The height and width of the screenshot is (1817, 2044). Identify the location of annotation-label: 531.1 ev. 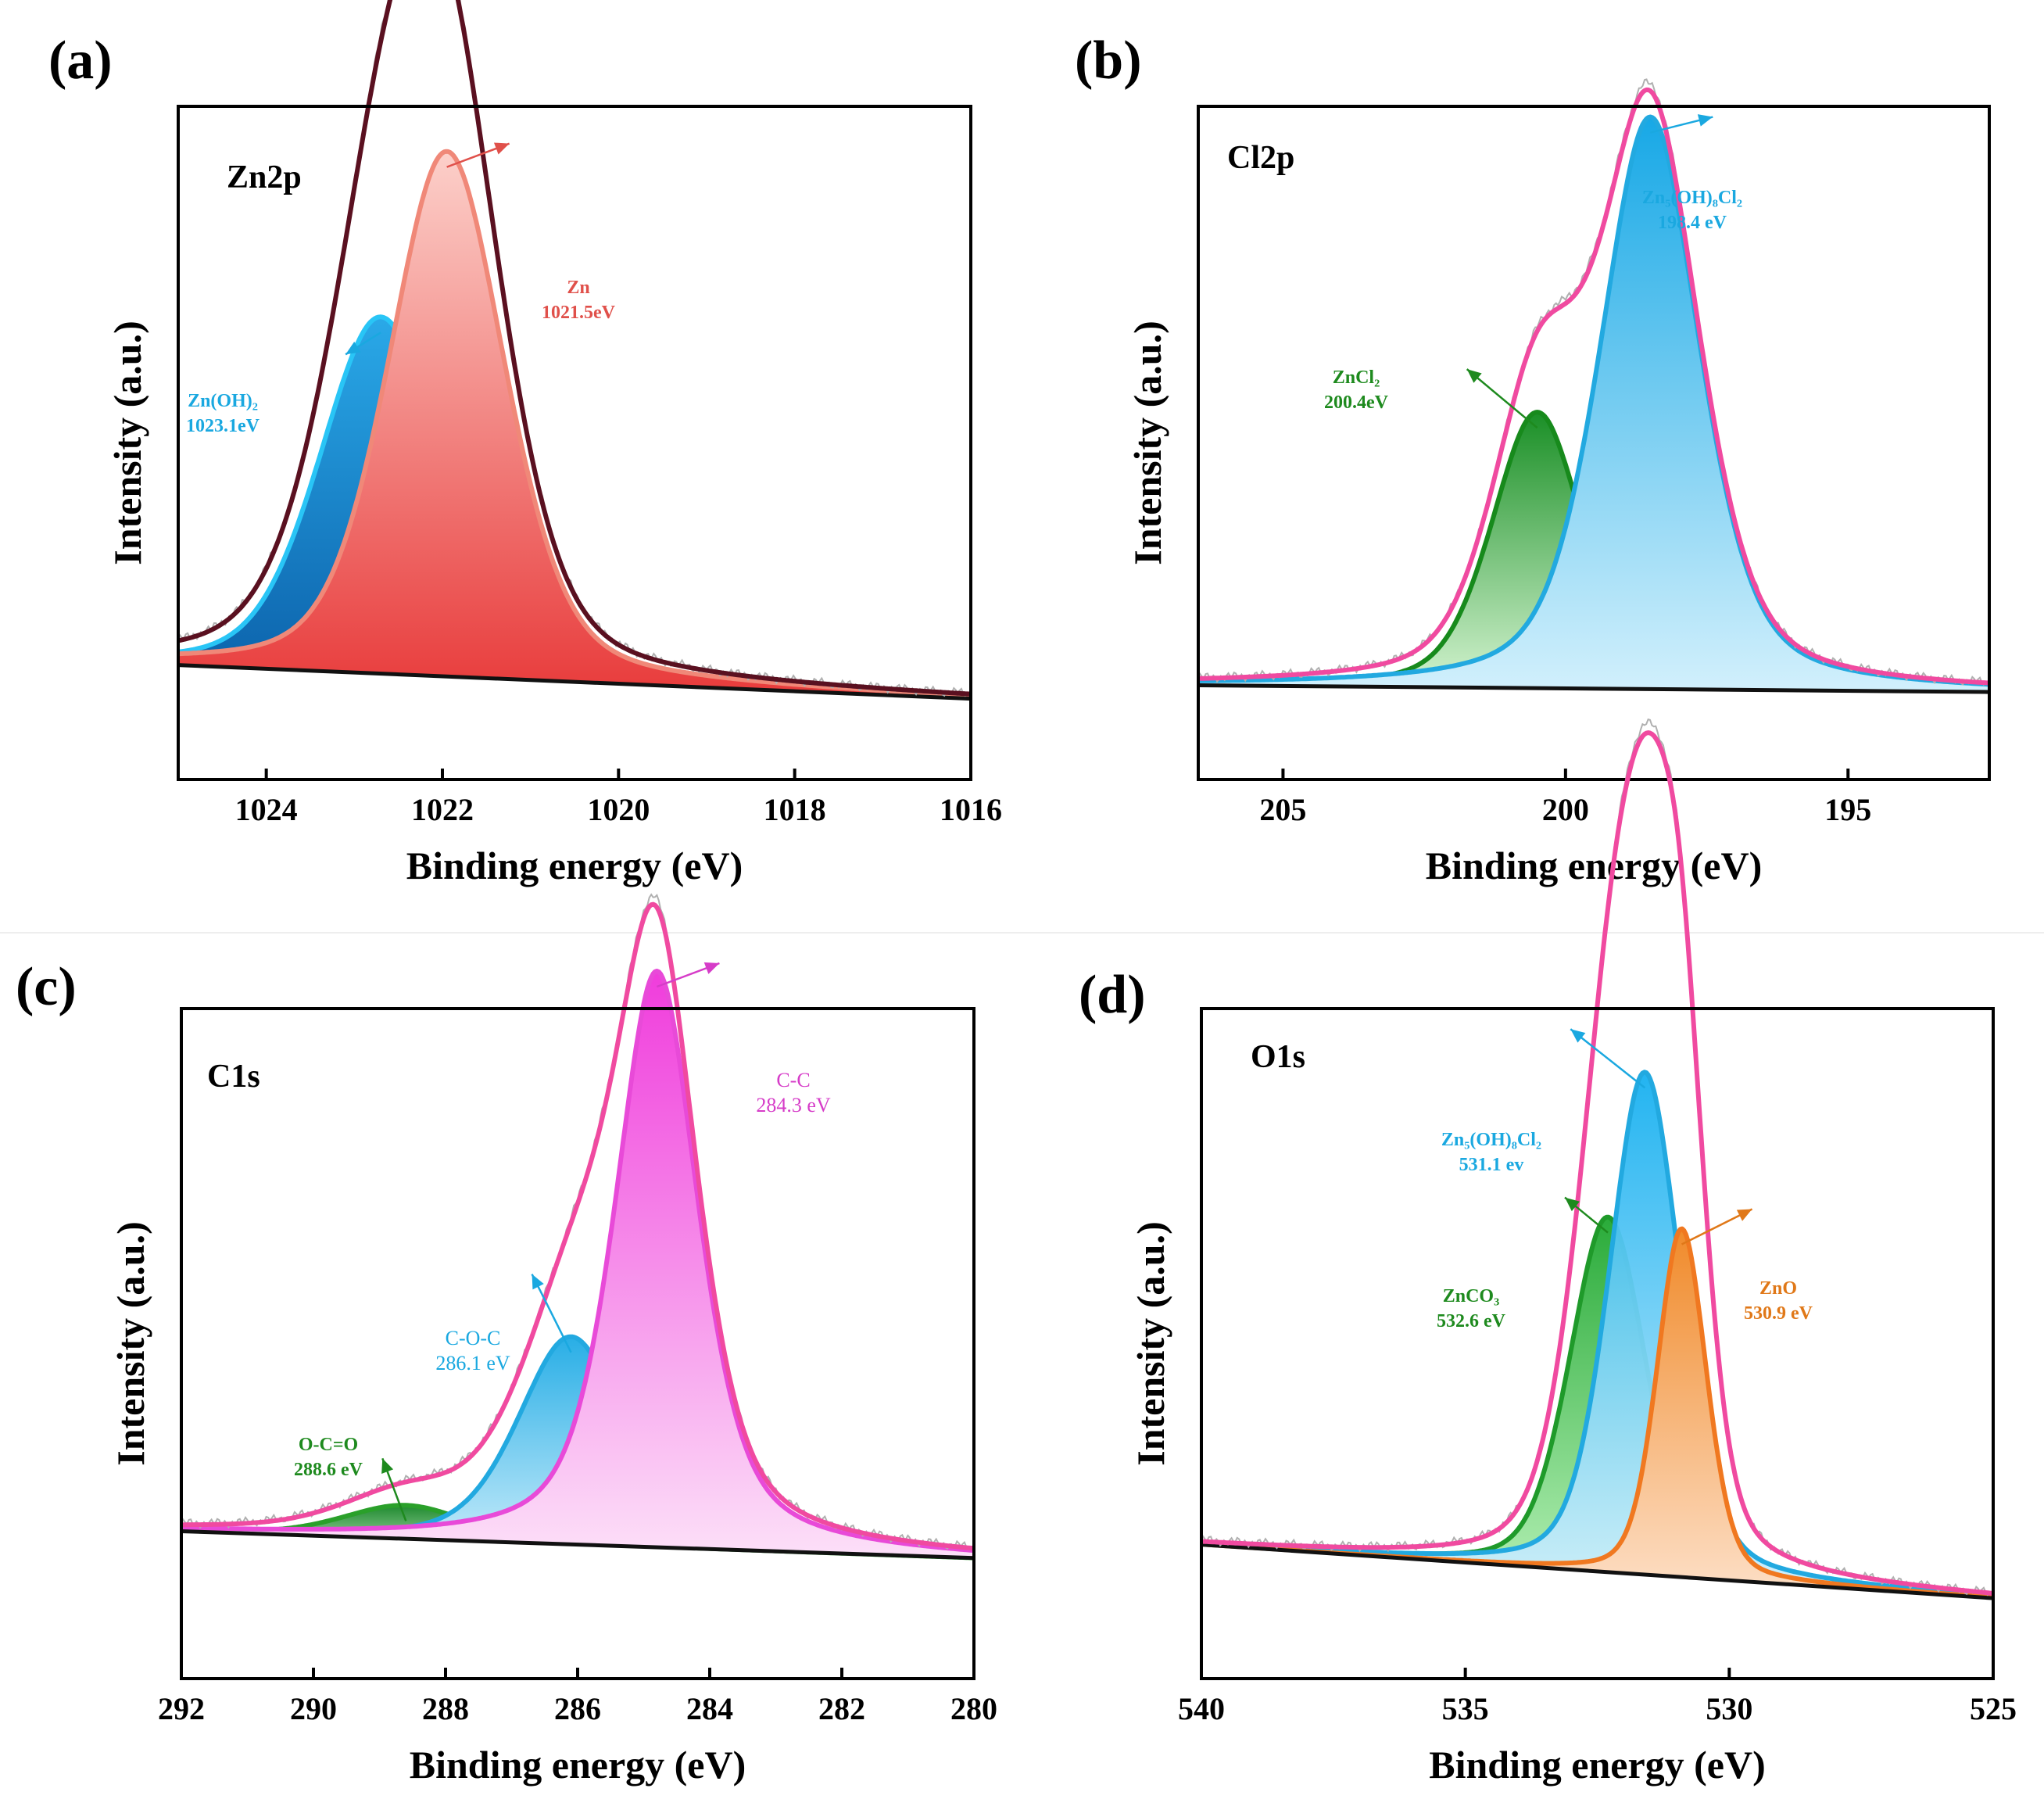
(1491, 1165).